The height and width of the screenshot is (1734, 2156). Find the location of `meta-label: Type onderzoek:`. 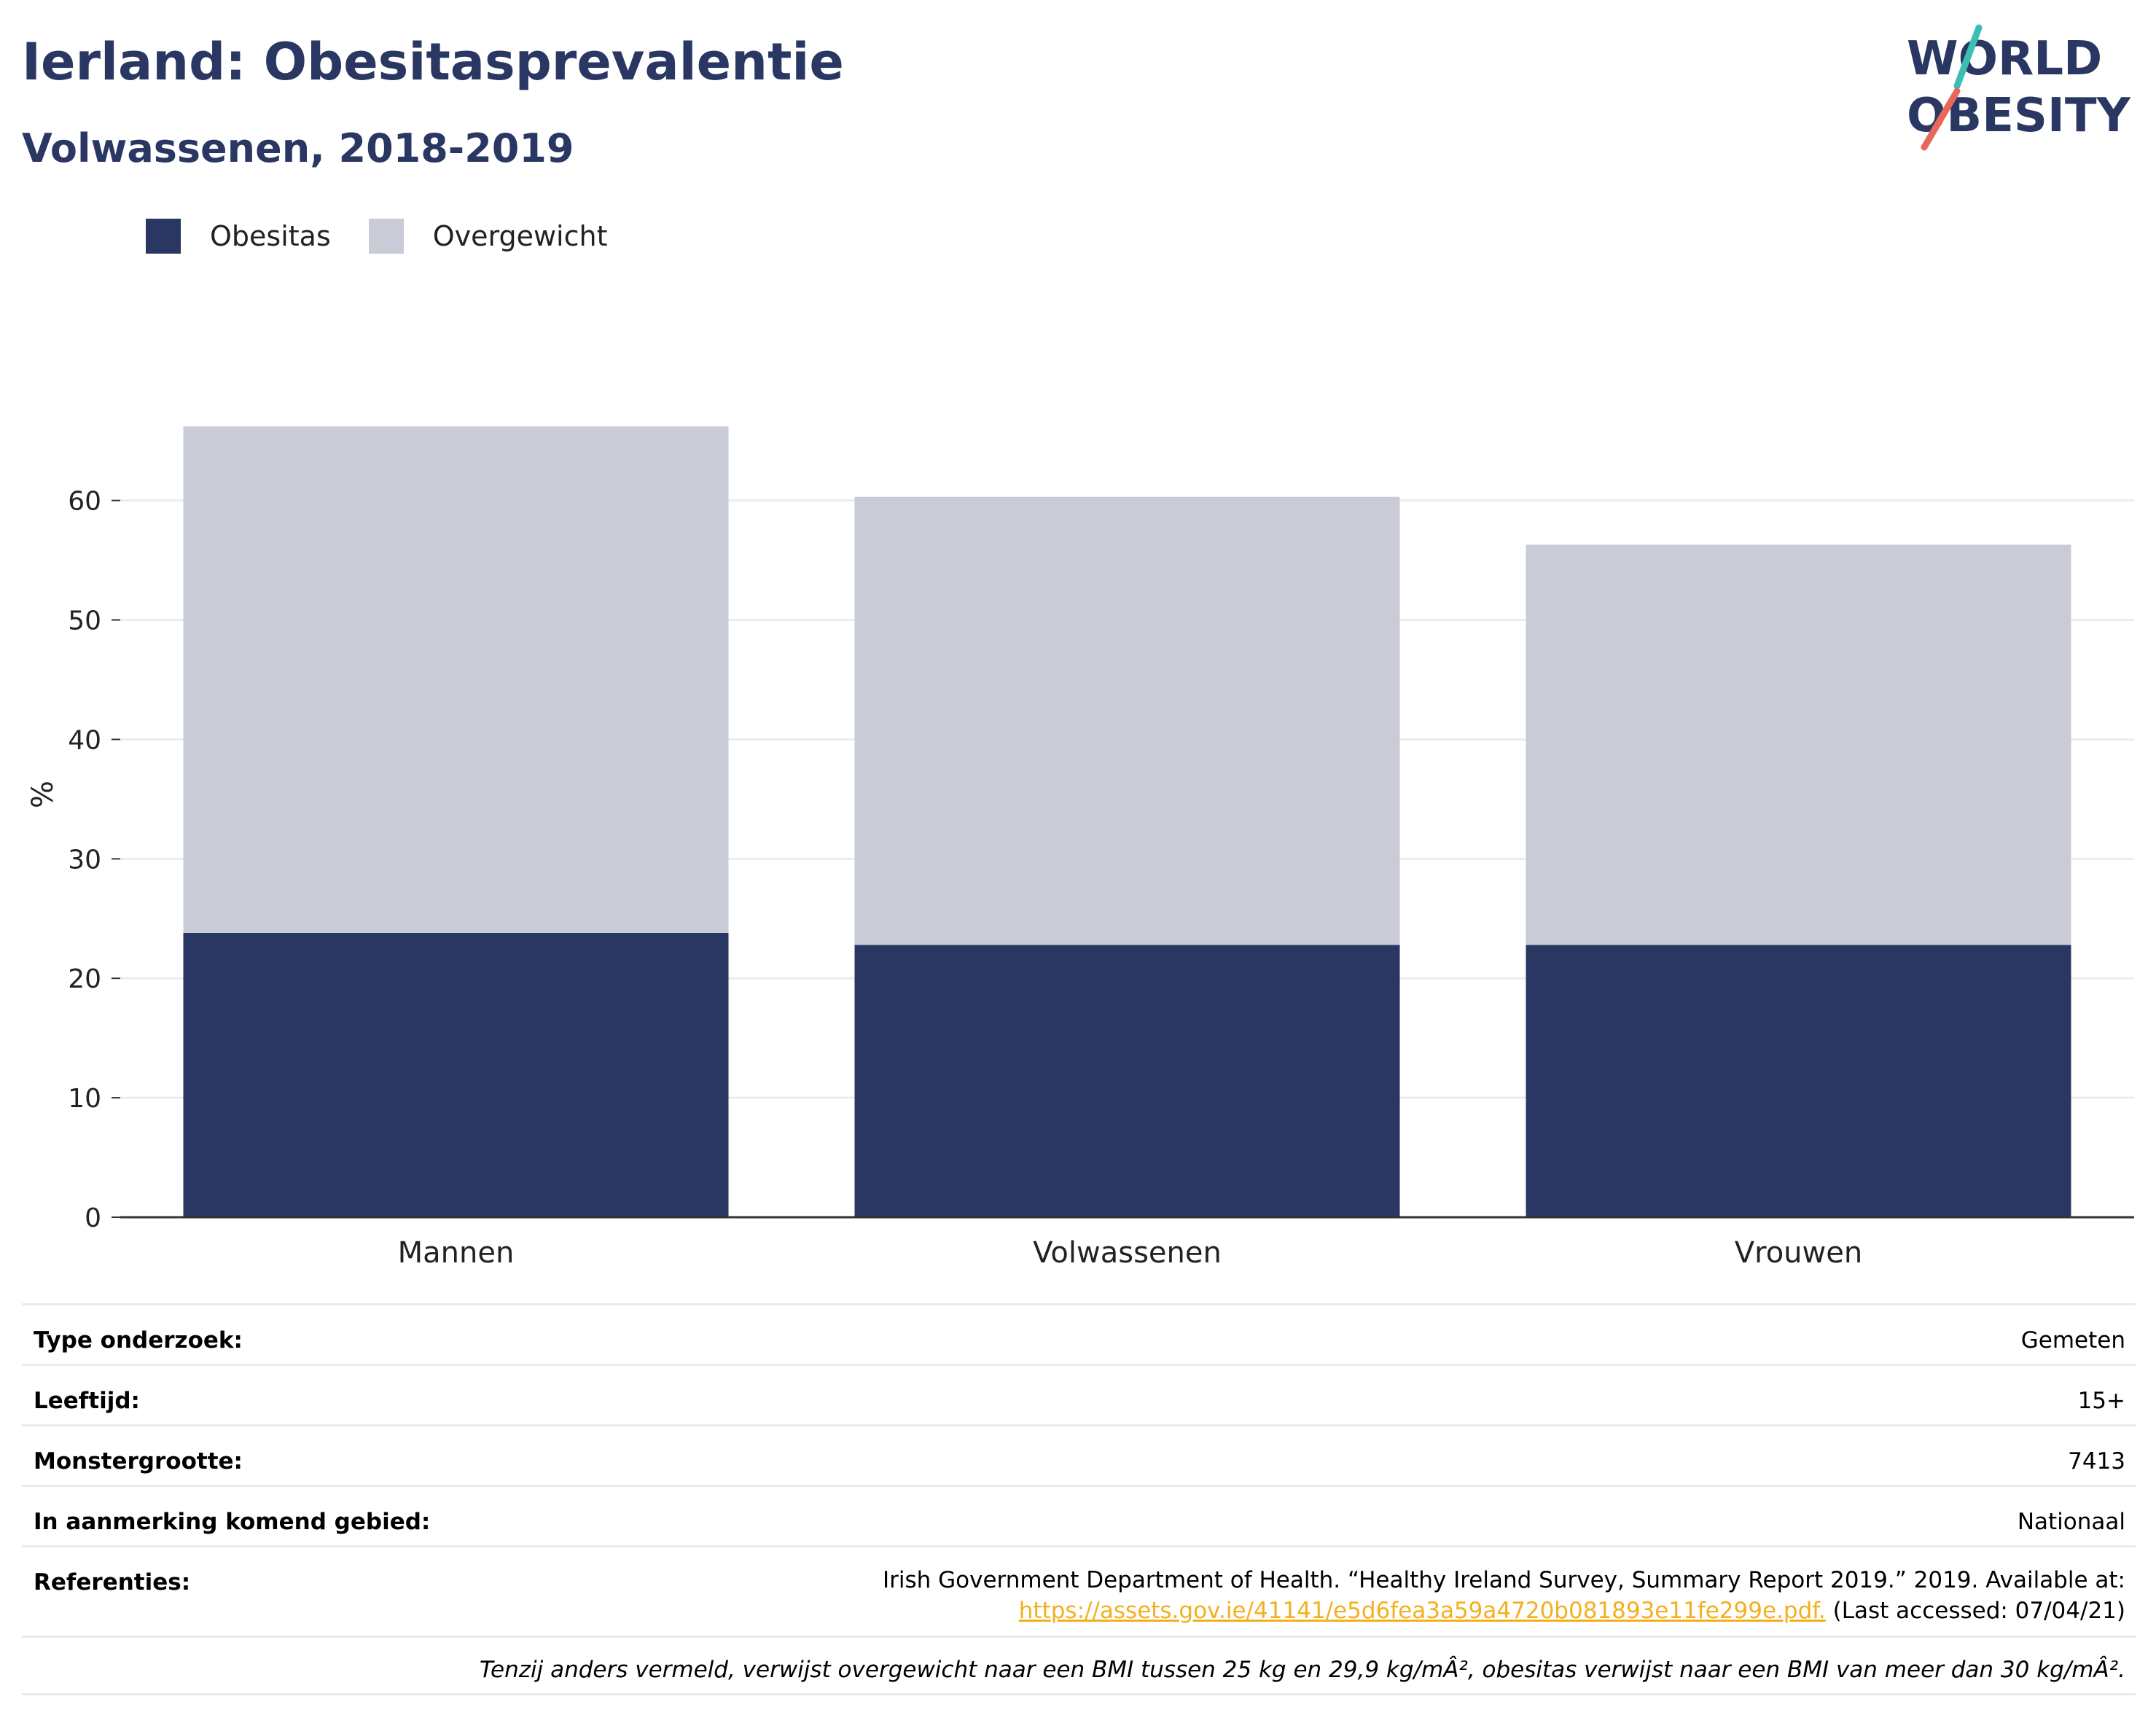

meta-label: Type onderzoek: is located at coordinates (139, 1340).